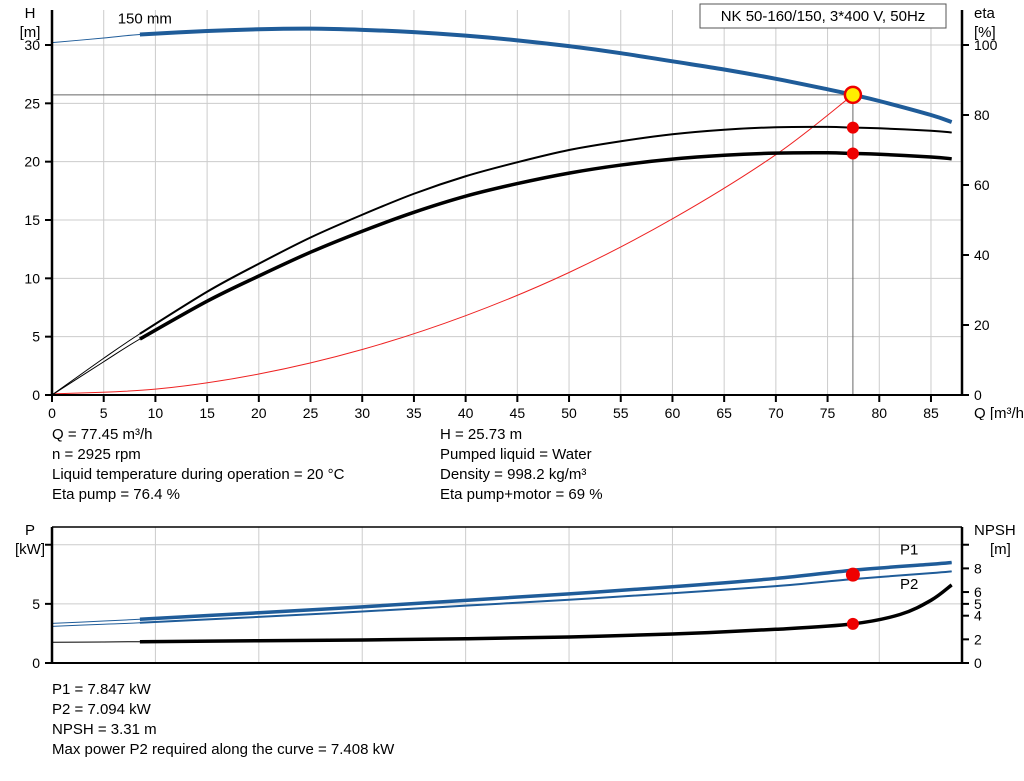  I want to click on info-n: n = 2925 rpm, so click(96, 454).